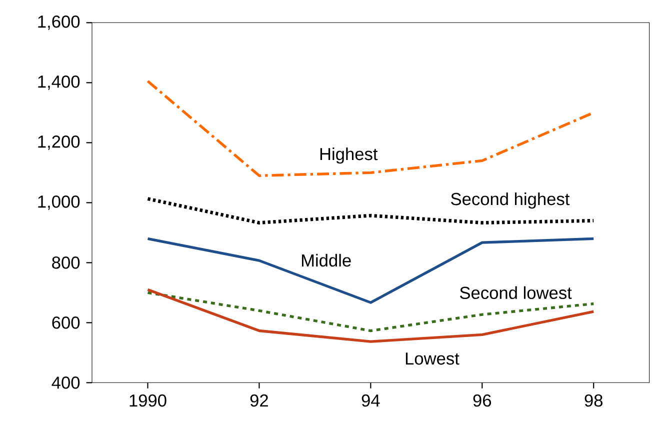 Image resolution: width=652 pixels, height=421 pixels. I want to click on y-tick-label: 1,400, so click(59, 82).